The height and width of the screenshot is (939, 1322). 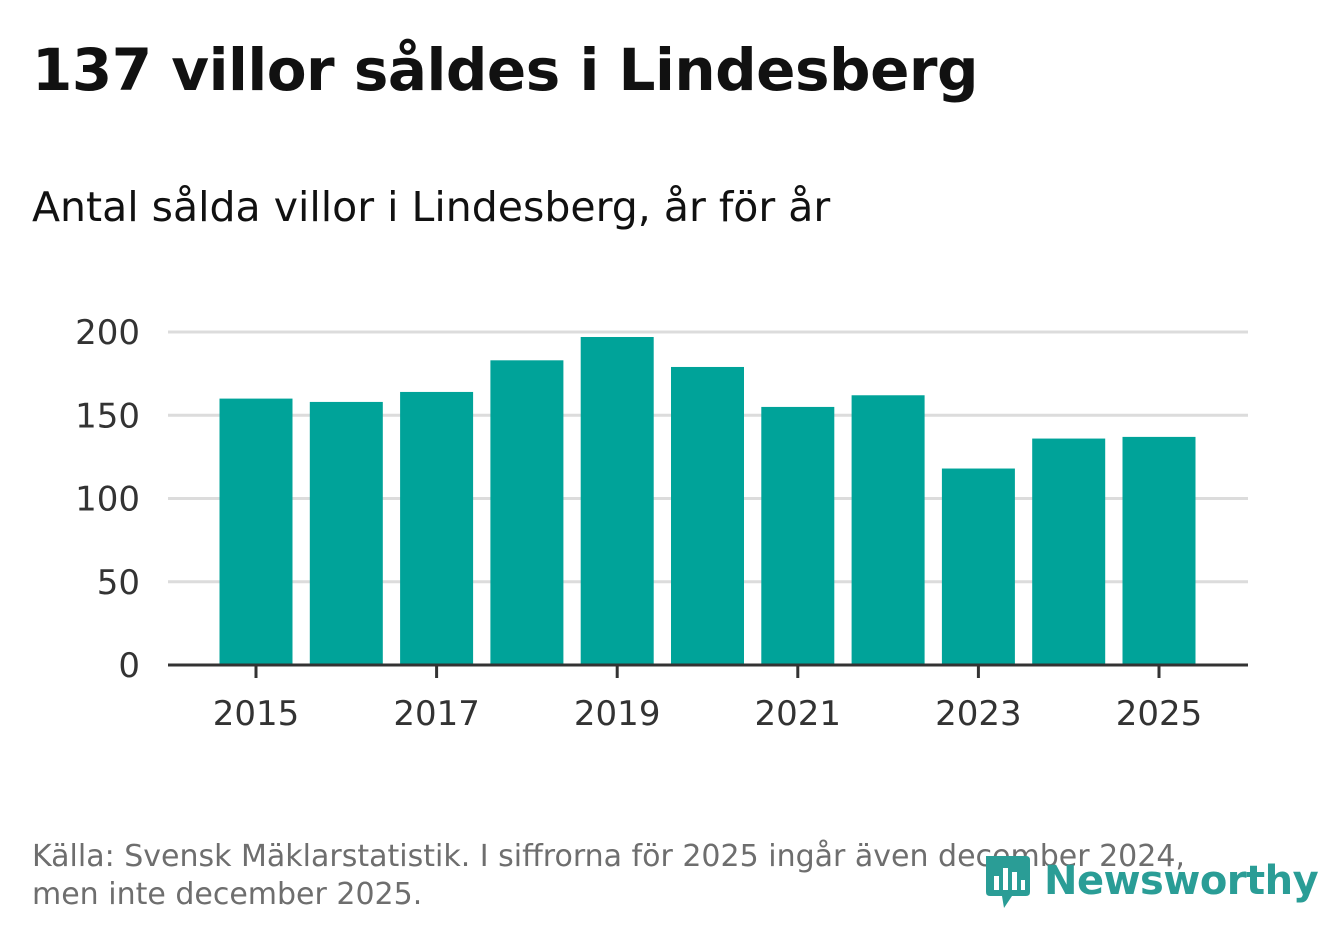 I want to click on x-tick-label-2021: 2021, so click(x=798, y=714).